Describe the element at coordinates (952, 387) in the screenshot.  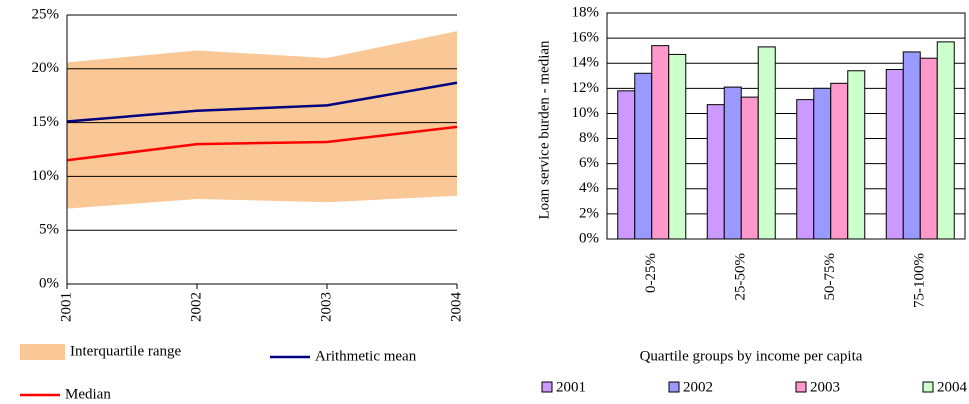
I see `legend-label: 2004` at that location.